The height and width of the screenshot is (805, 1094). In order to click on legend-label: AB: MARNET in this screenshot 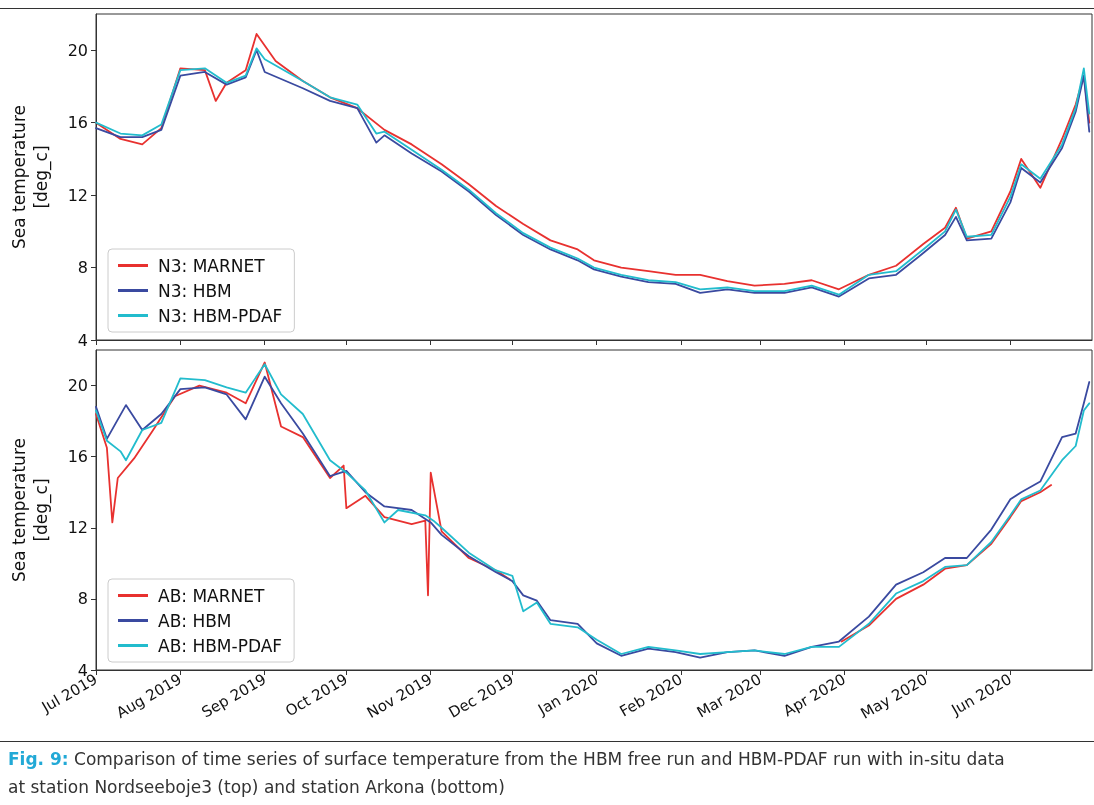, I will do `click(211, 595)`.